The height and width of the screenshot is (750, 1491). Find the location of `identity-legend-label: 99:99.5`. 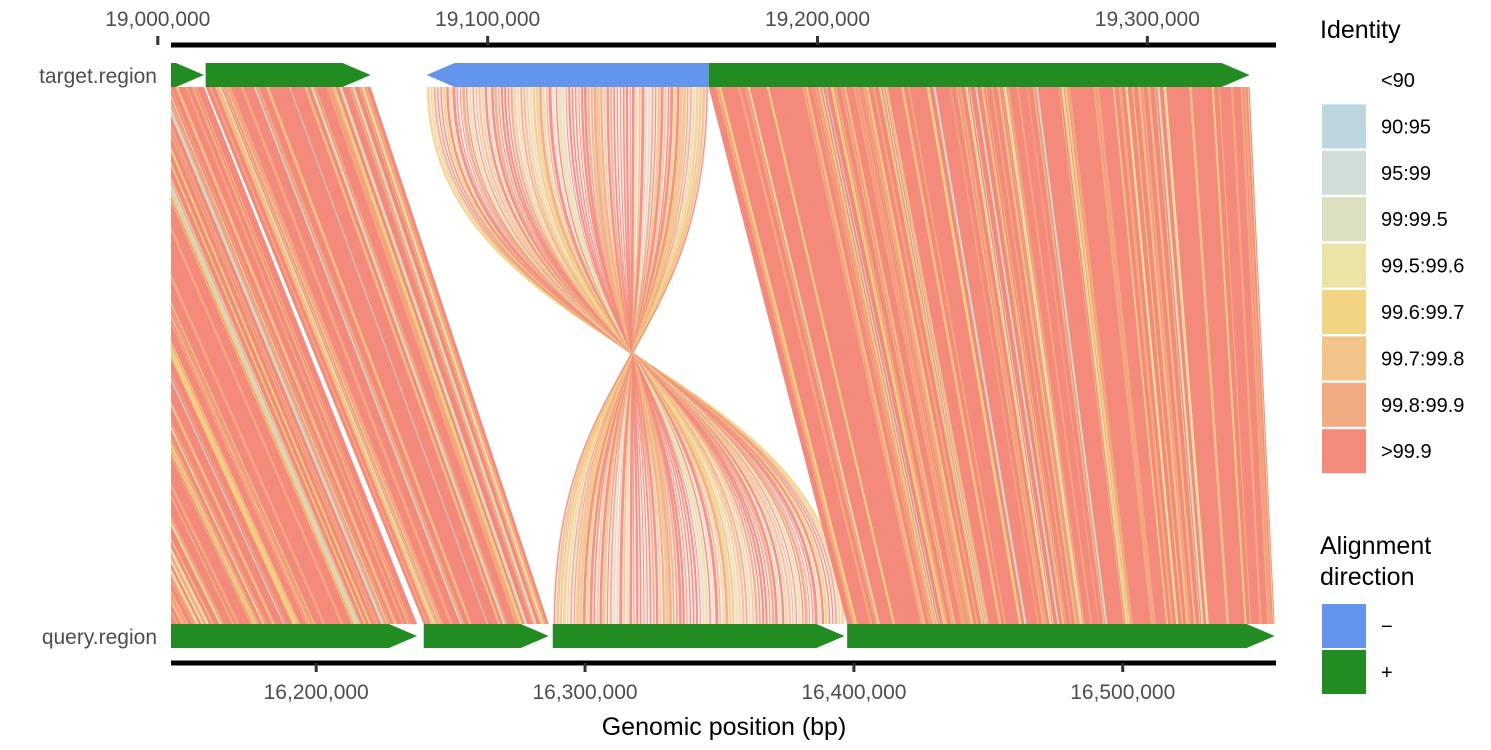

identity-legend-label: 99:99.5 is located at coordinates (1414, 220).